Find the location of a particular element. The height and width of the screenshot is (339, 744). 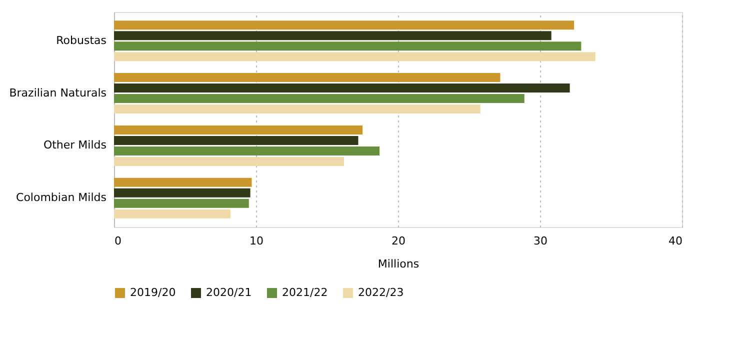

legend-label: 2021/22 is located at coordinates (305, 292).